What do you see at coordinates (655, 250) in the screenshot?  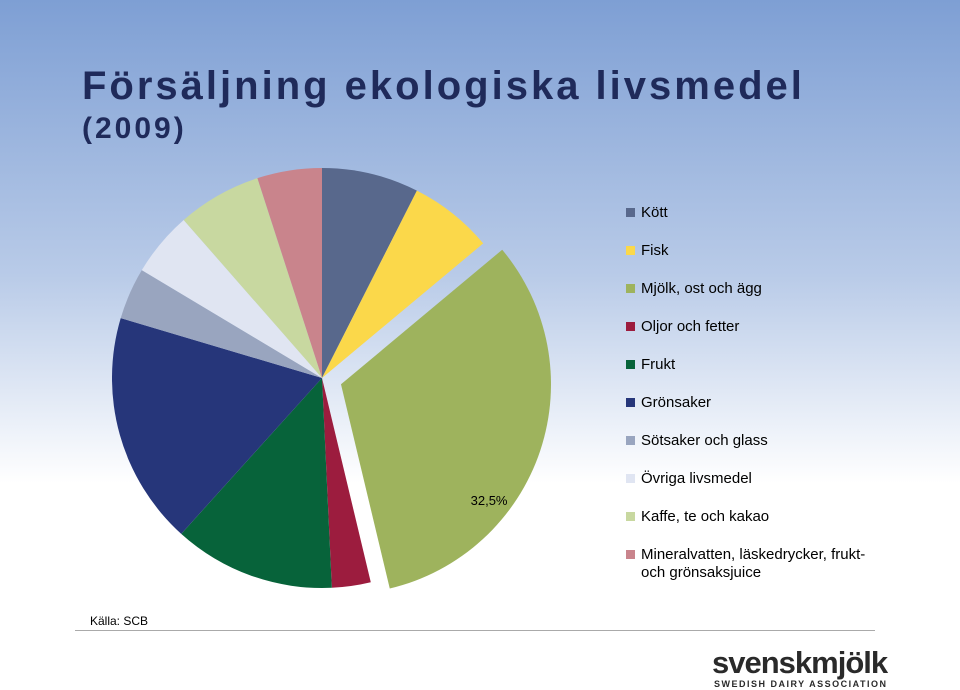 I see `legend-label: Fisk` at bounding box center [655, 250].